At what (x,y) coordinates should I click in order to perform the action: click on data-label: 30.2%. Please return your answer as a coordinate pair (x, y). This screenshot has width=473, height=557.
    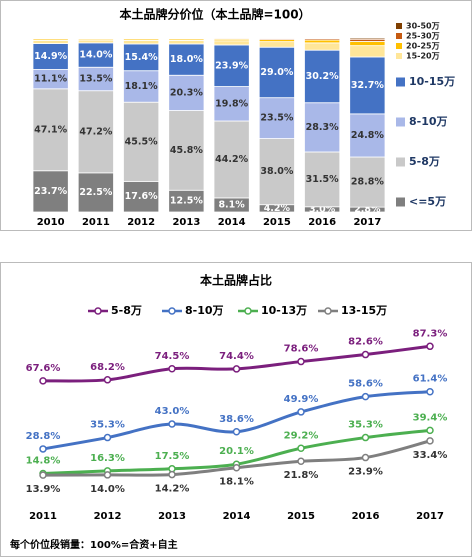
    Looking at the image, I should click on (322, 76).